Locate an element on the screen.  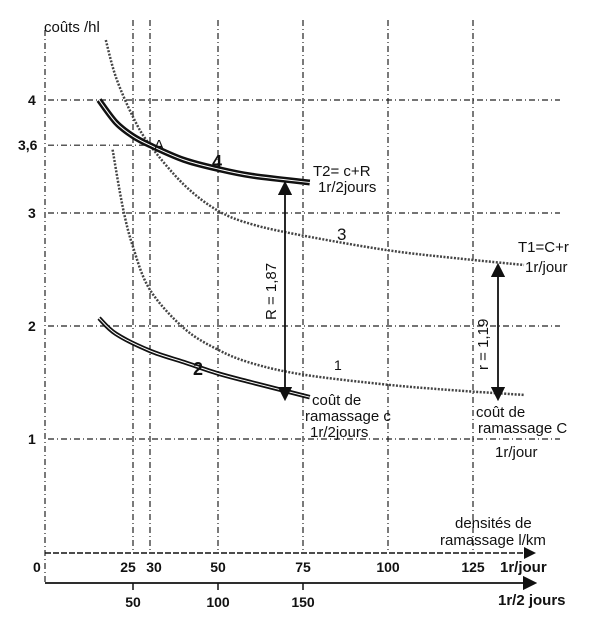
x-axis-daily-label: 1r/jour is located at coordinates (523, 567).